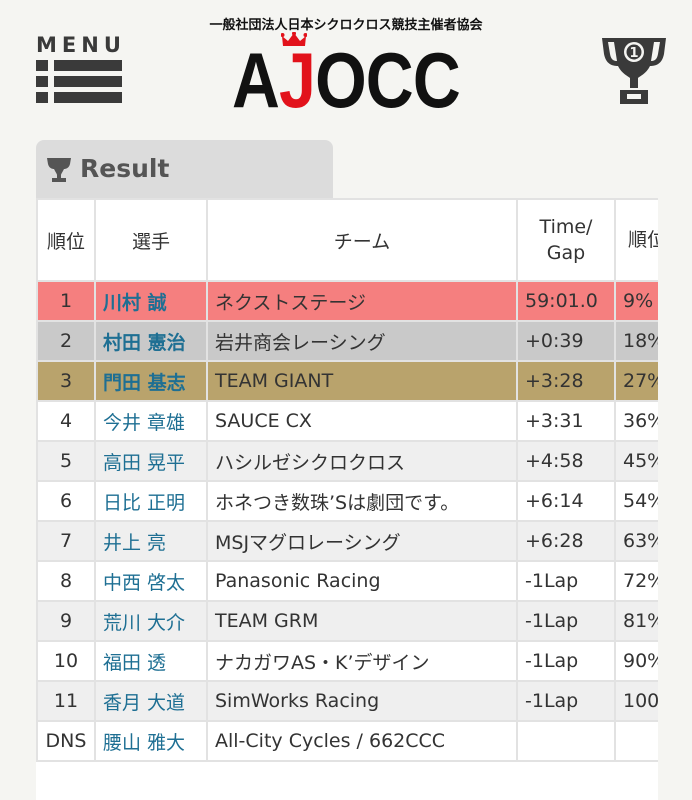  What do you see at coordinates (151, 301) in the screenshot?
I see `rider-name: 川村 誠` at bounding box center [151, 301].